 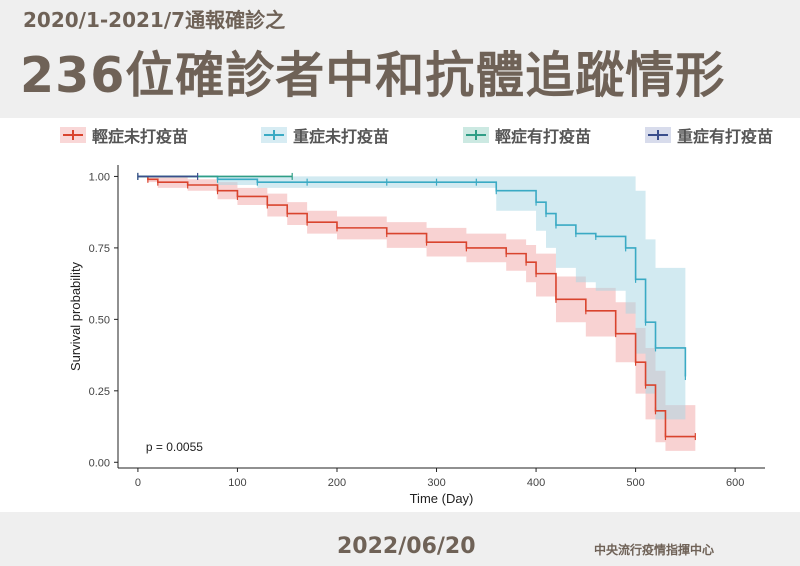 I want to click on legend: 輕症未打疫苗 重症未打疫苗 輕症有打疫苗 重症有打疫苗, so click(x=426, y=135).